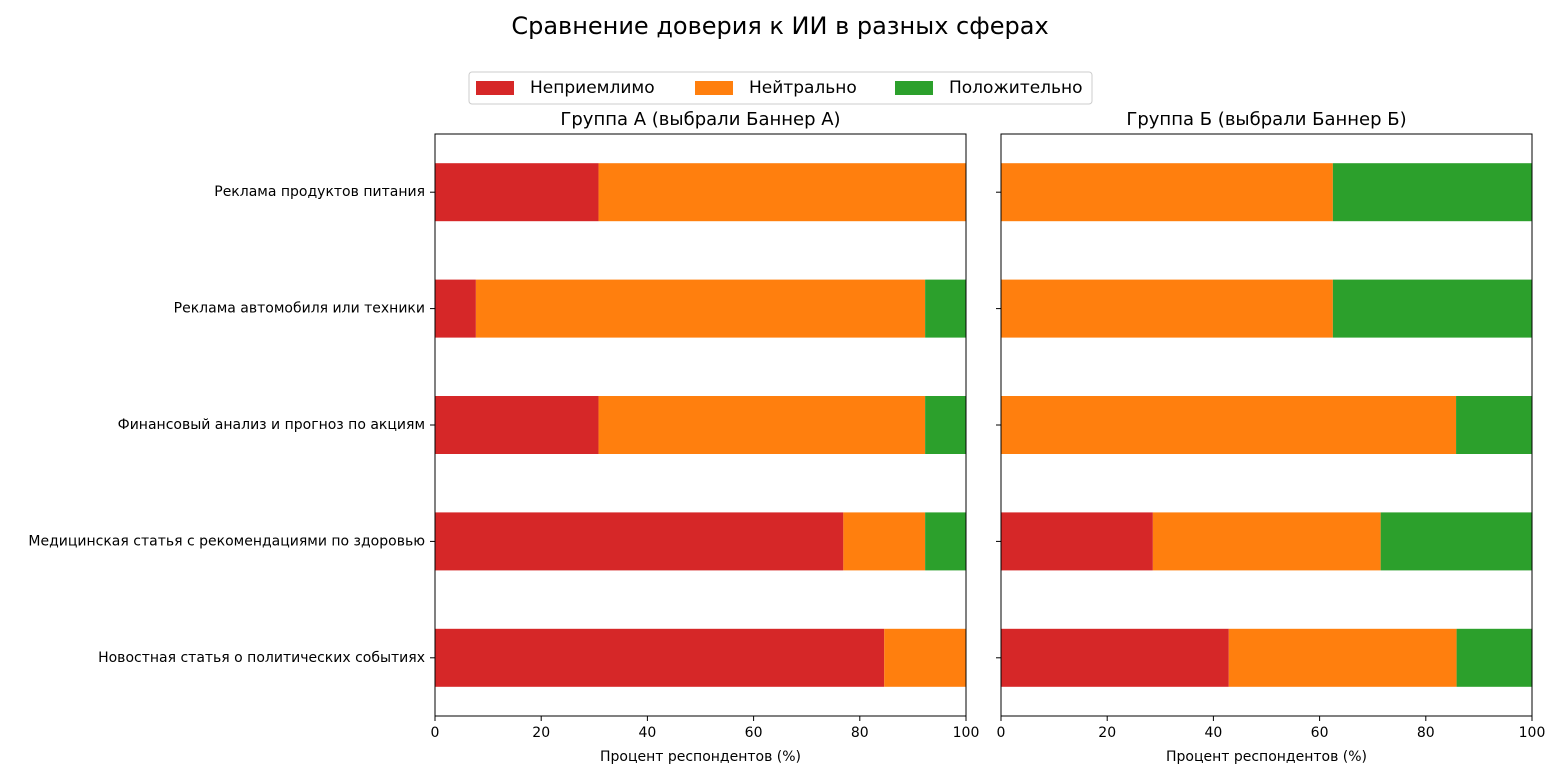  What do you see at coordinates (803, 88) in the screenshot?
I see `legend-label: Нейтрально` at bounding box center [803, 88].